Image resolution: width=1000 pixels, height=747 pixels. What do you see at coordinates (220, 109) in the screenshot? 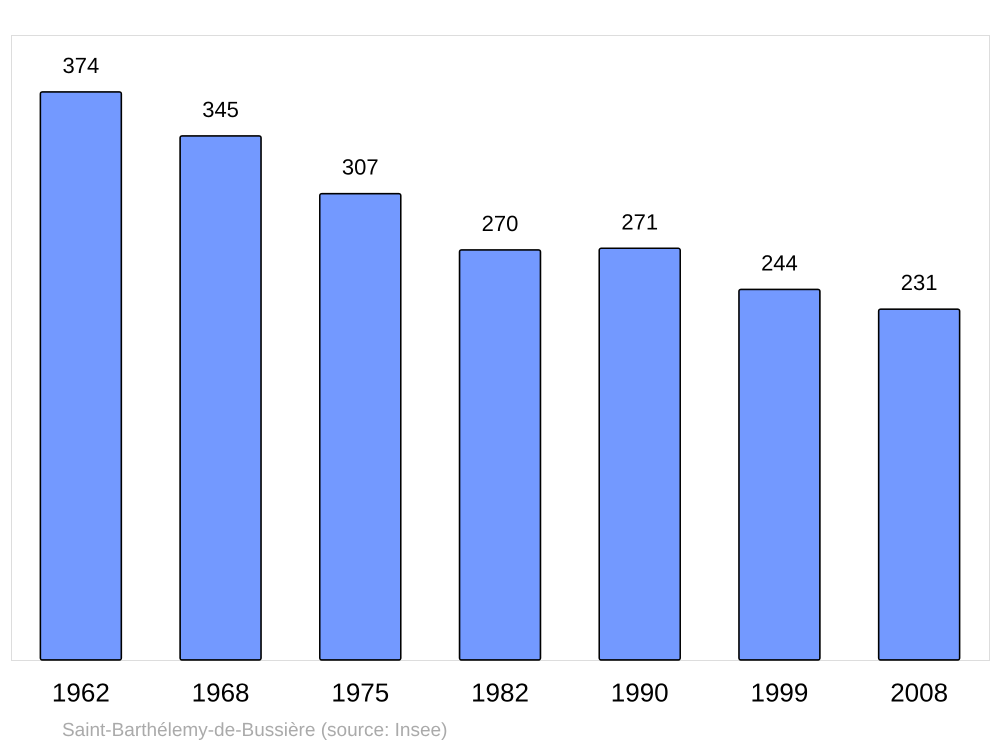
I see `data-label: 345` at bounding box center [220, 109].